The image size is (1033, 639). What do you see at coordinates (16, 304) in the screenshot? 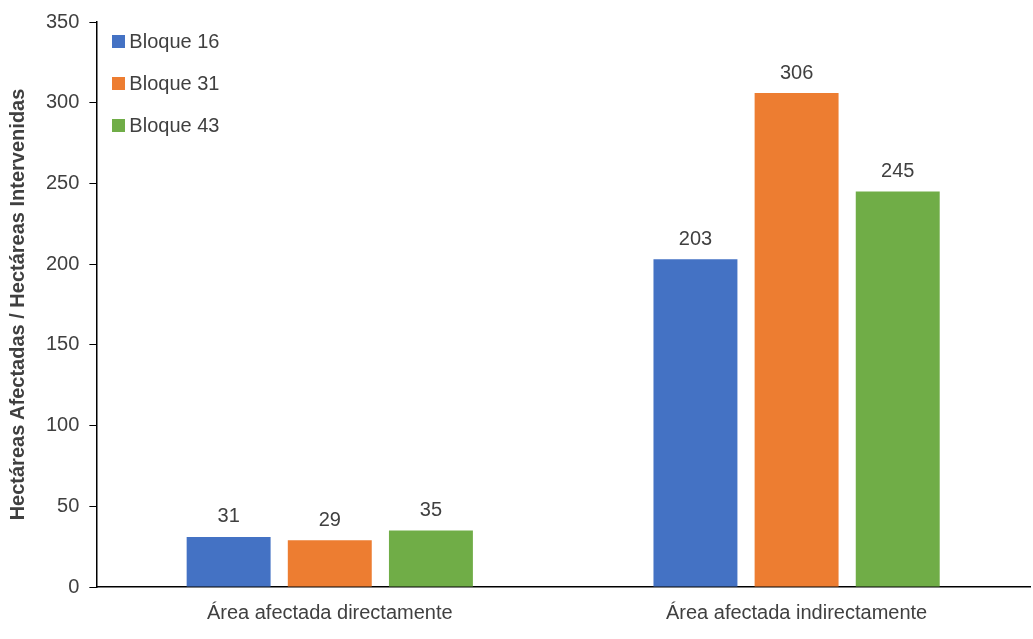
I see `y-axis-title: Hectáreas Afectadas / Hectáreas Intervenidas` at bounding box center [16, 304].